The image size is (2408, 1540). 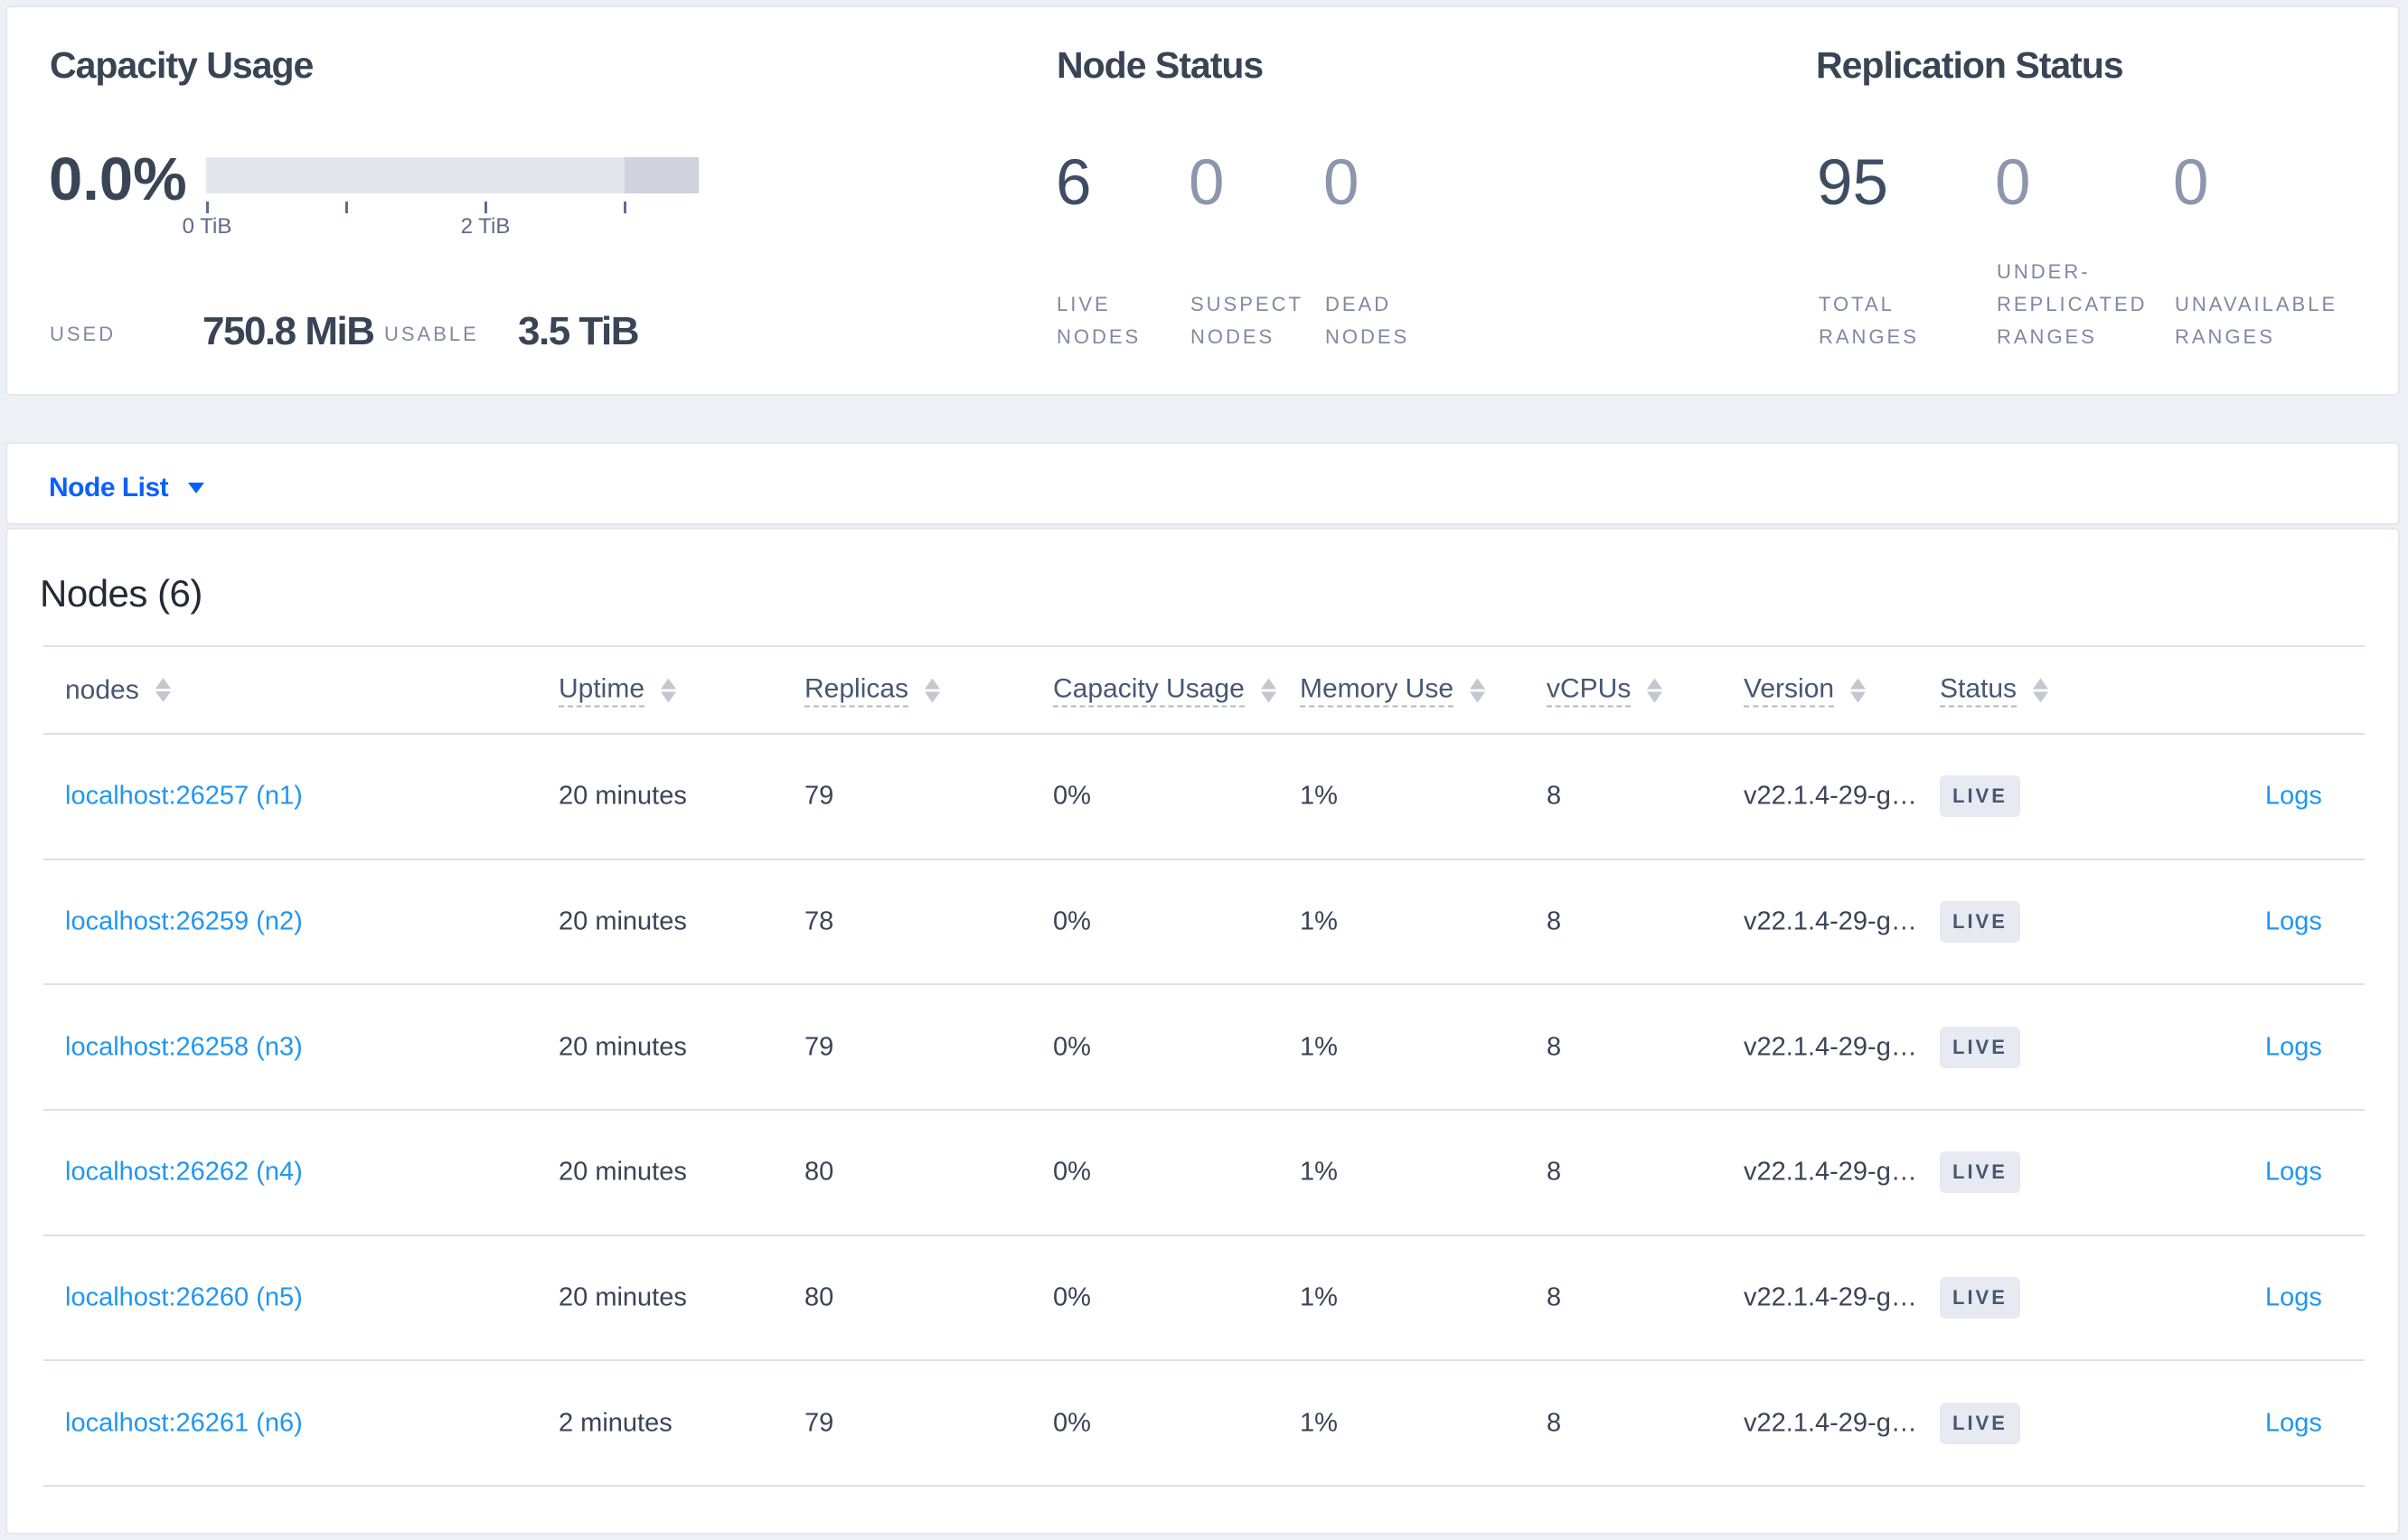 I want to click on capacity-usable-label: USABLE, so click(x=431, y=334).